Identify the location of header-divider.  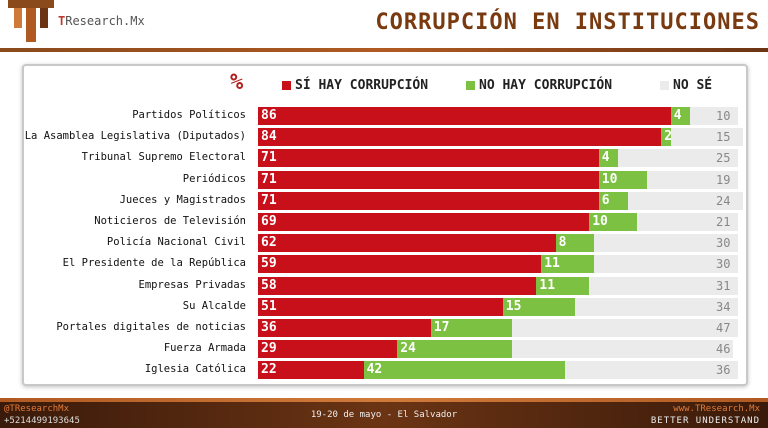
(384, 50).